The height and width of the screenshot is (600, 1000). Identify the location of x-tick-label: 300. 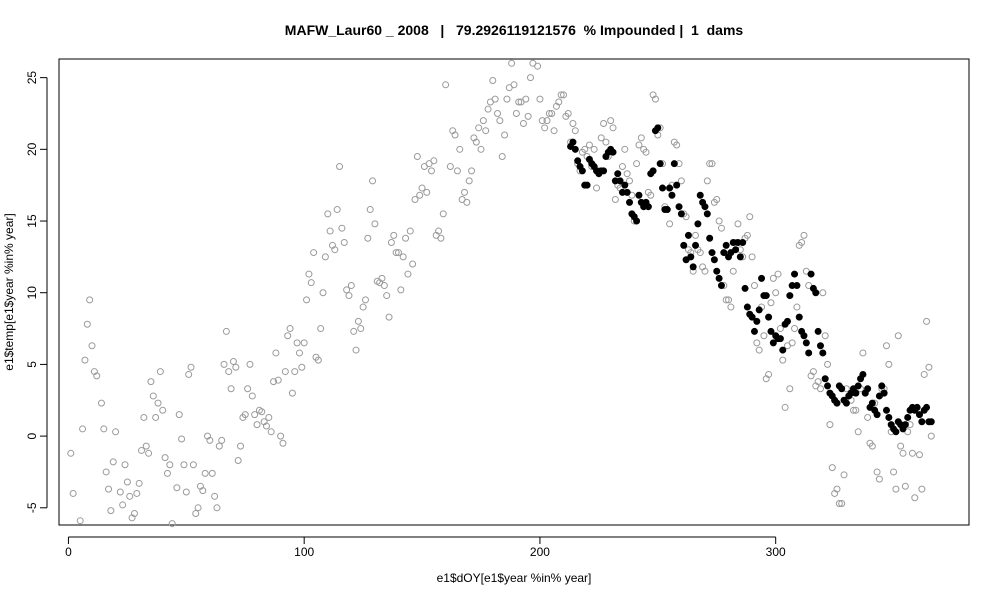
(776, 552).